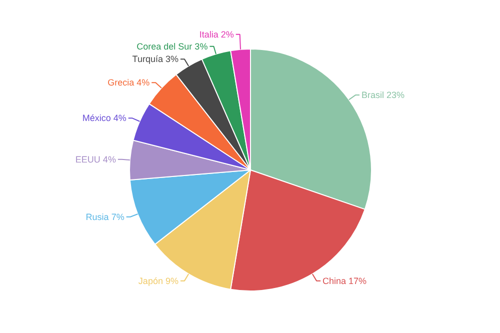 The width and height of the screenshot is (500, 333). What do you see at coordinates (105, 217) in the screenshot?
I see `slice-label: Rusia 7%` at bounding box center [105, 217].